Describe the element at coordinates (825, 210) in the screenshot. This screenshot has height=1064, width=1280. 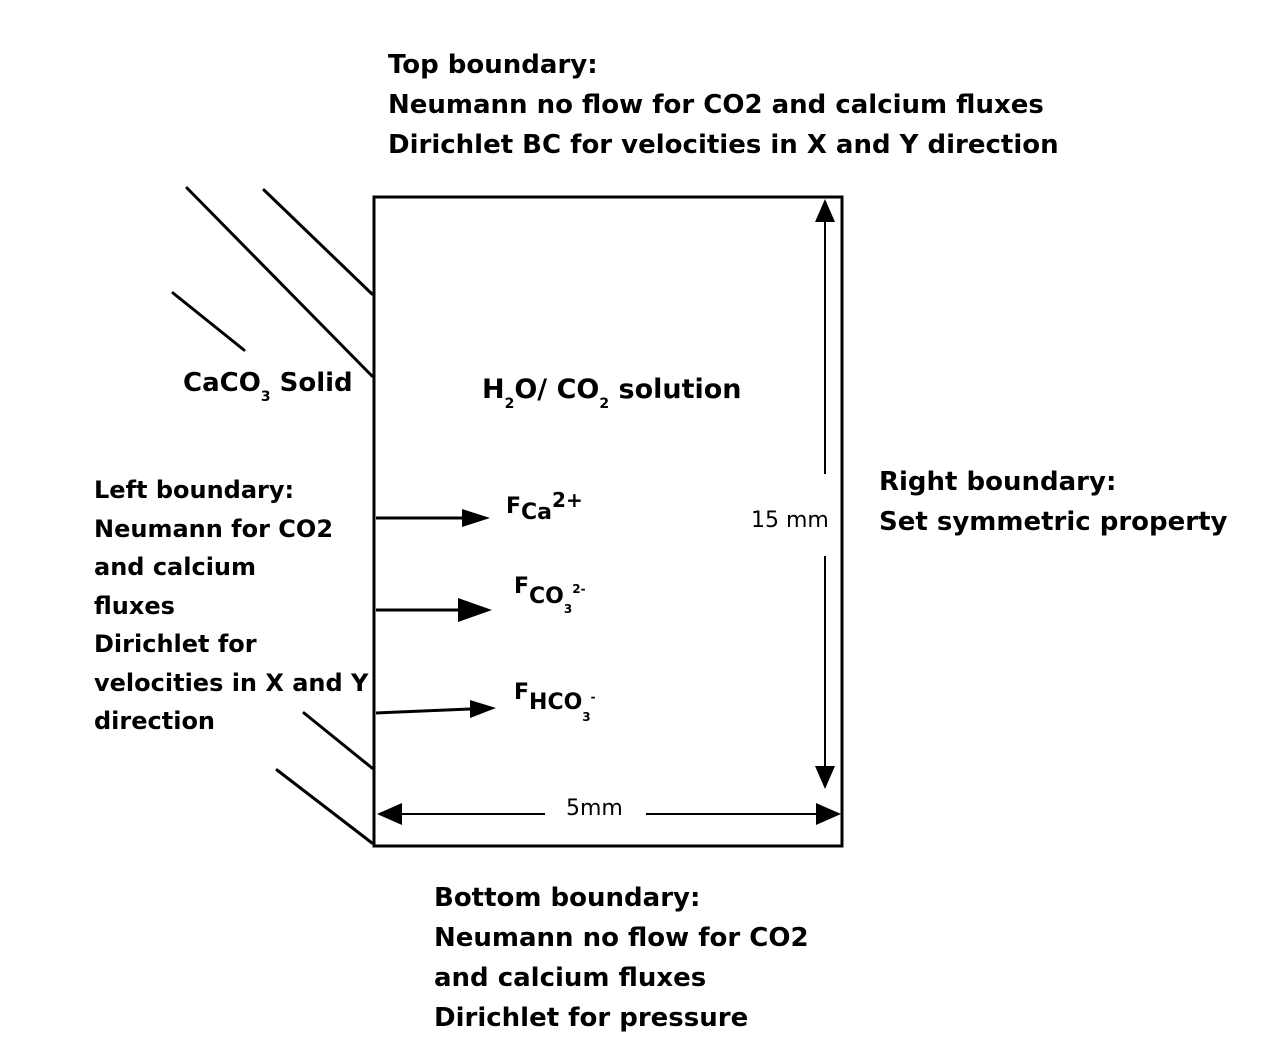
I see `height-arrowhead-top` at that location.